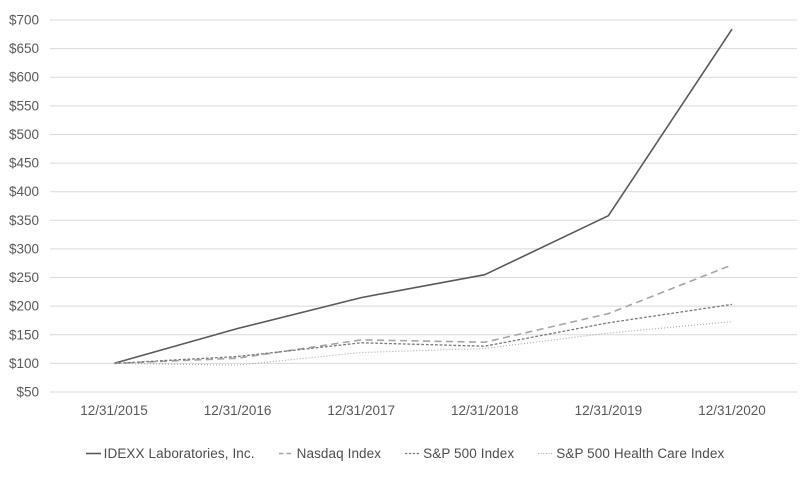 The width and height of the screenshot is (810, 481). Describe the element at coordinates (24, 248) in the screenshot. I see `y-axis-tick-label: $300` at that location.